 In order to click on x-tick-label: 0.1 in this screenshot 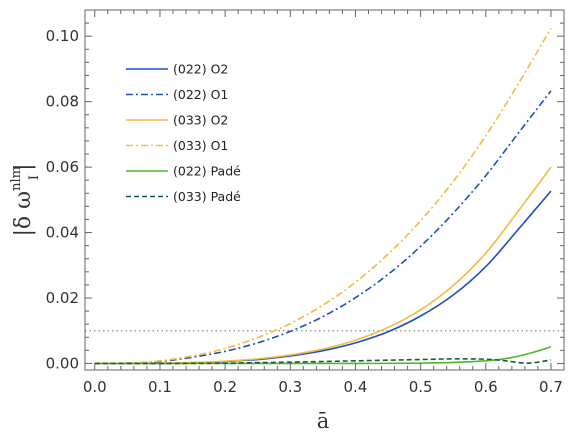, I will do `click(160, 387)`.